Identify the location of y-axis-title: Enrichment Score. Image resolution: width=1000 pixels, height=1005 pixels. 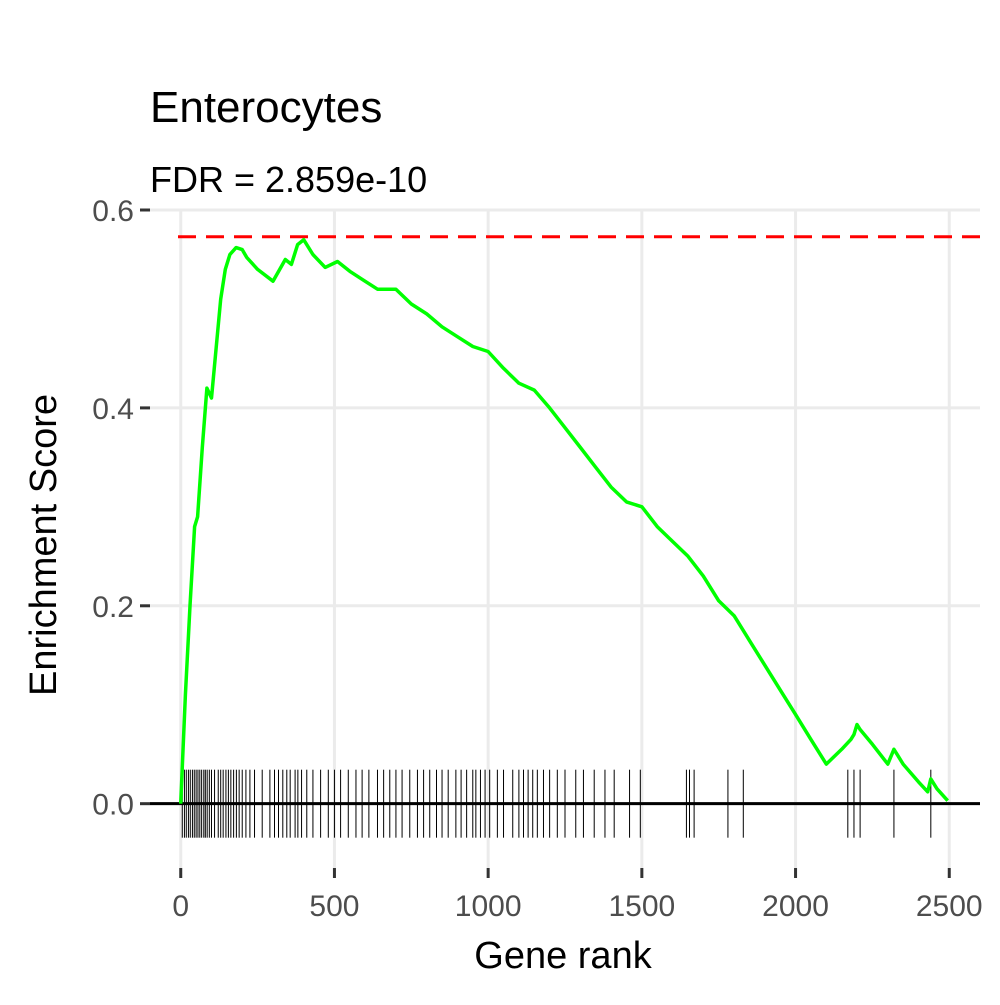
(44, 545).